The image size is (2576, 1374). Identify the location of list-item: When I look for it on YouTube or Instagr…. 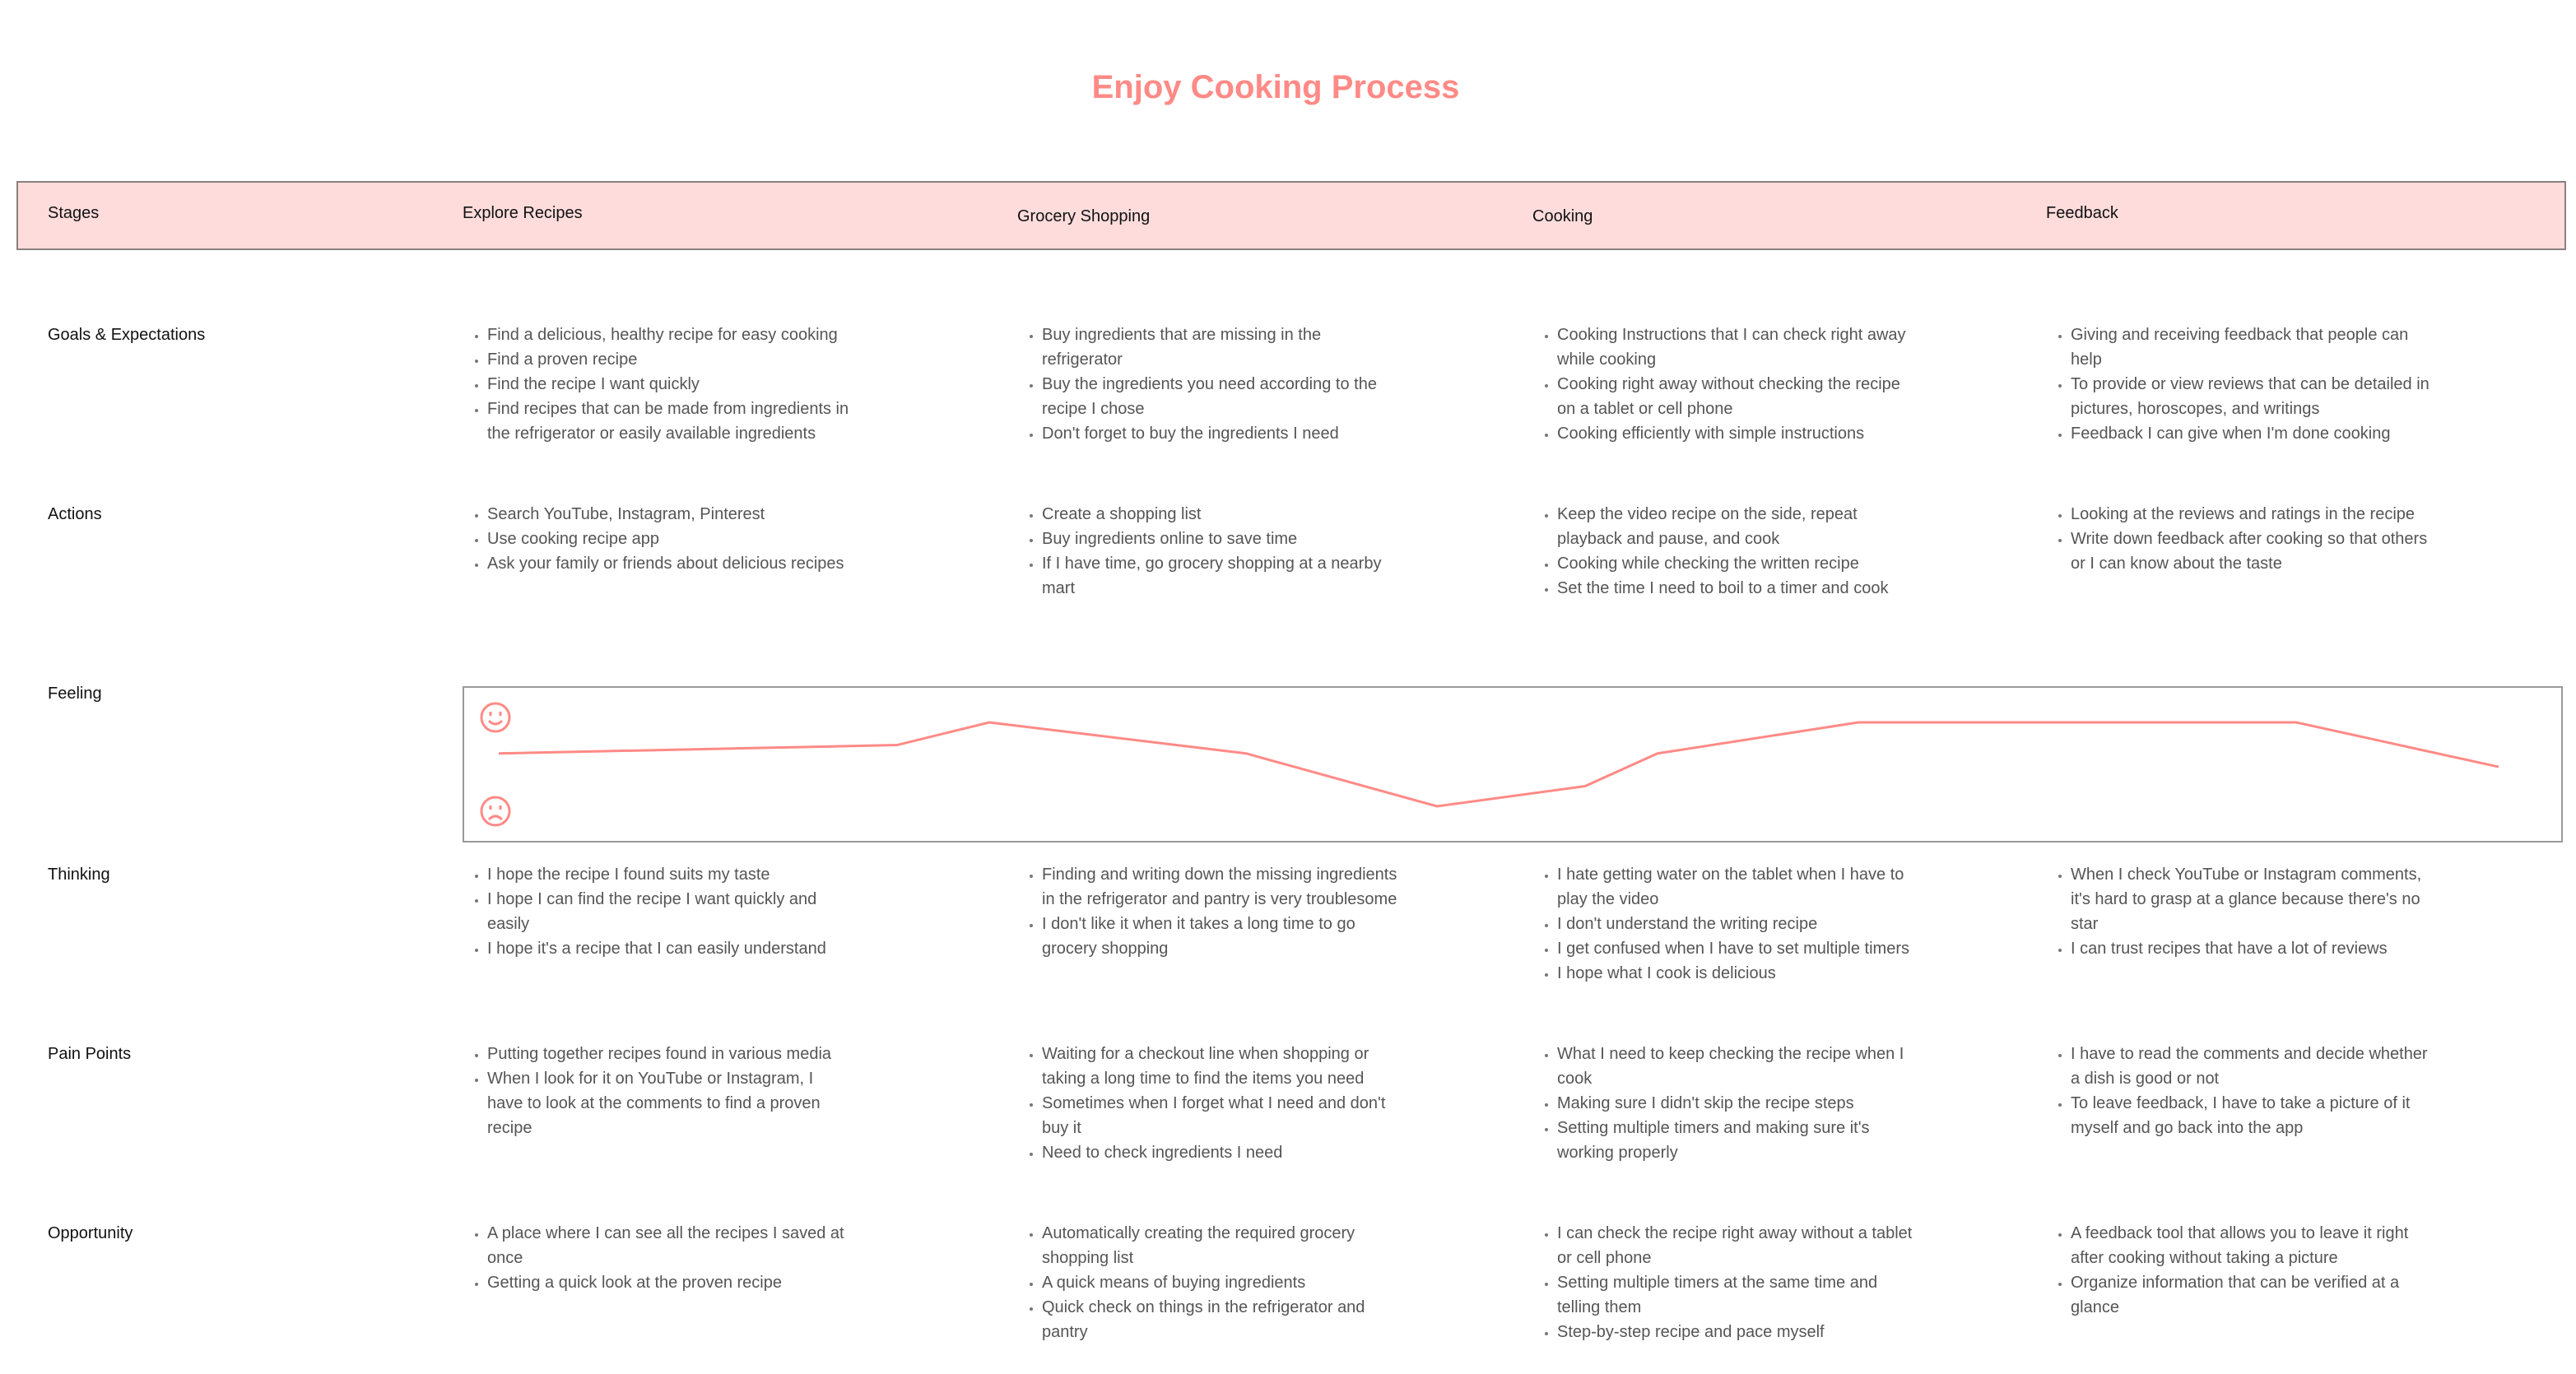
(668, 1103).